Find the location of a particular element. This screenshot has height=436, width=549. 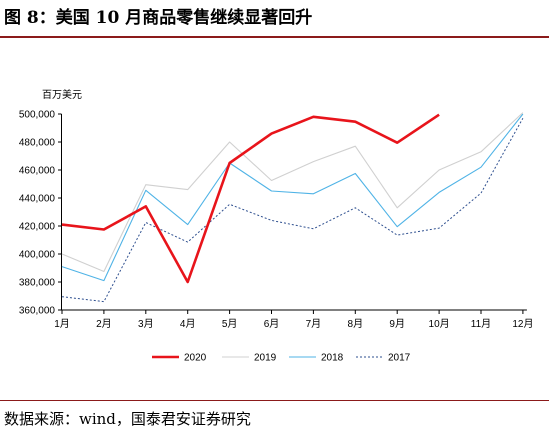

x-tick-label: 3月 is located at coordinates (146, 324).